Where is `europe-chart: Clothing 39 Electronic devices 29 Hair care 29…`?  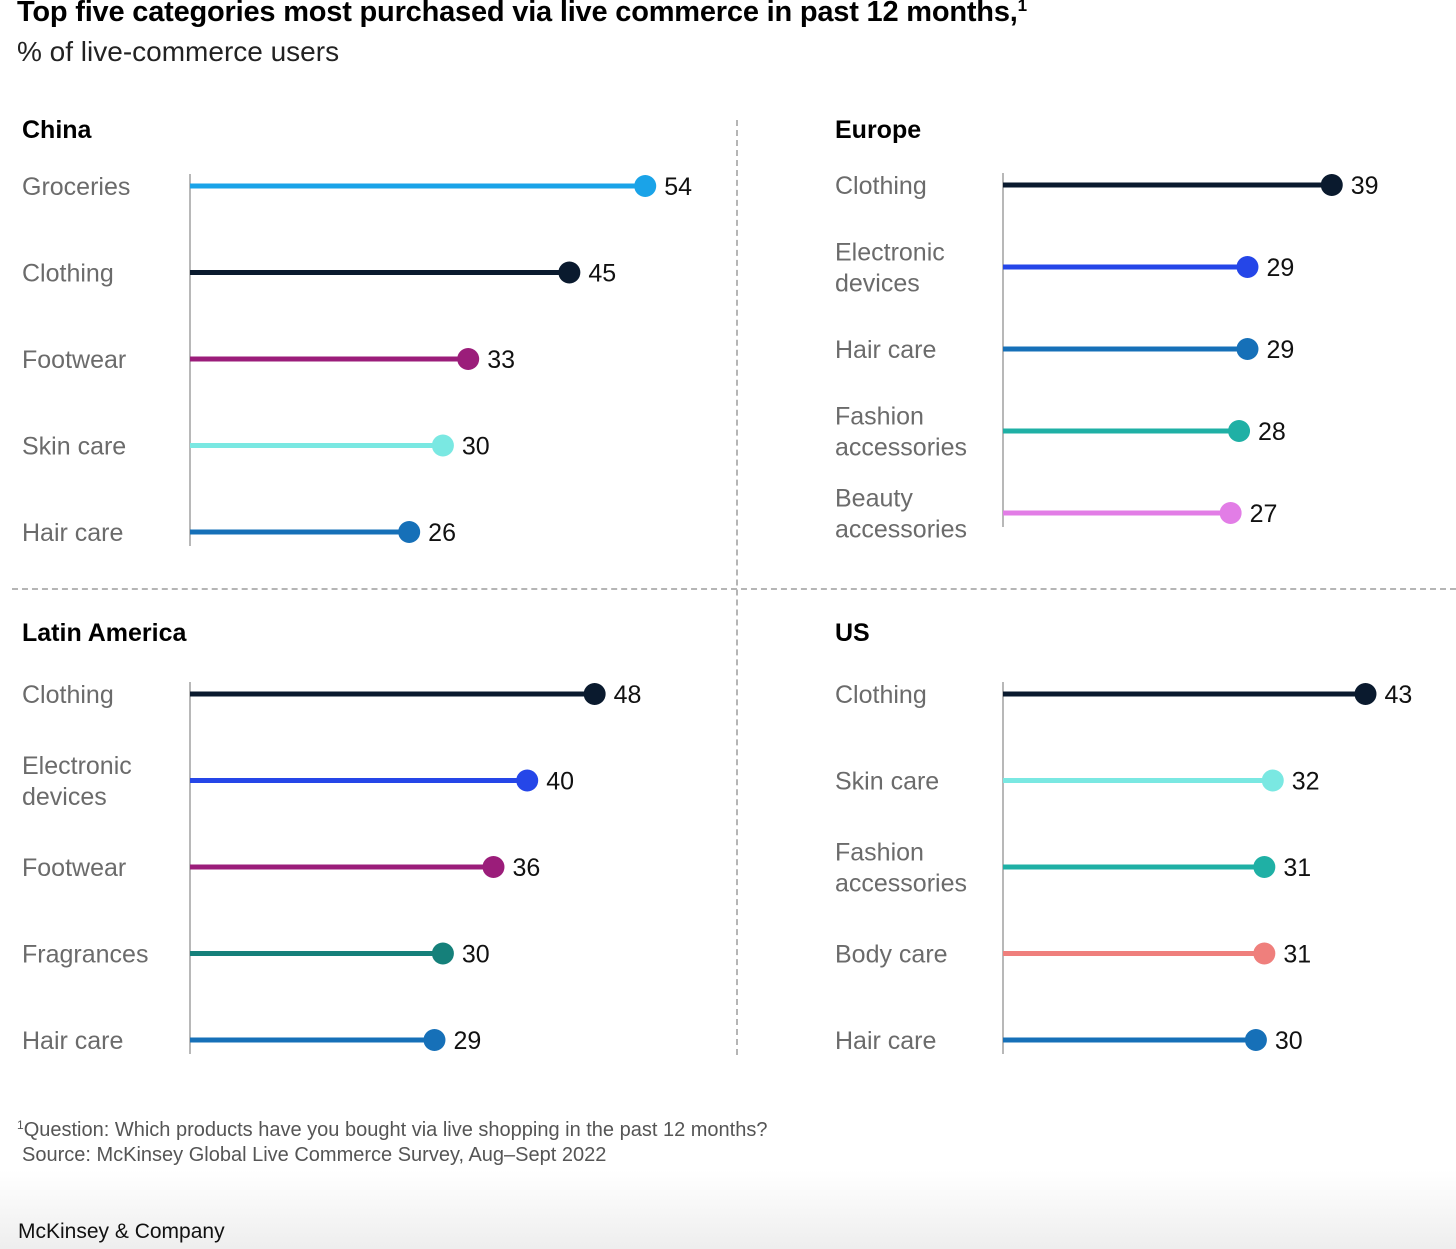 europe-chart: Clothing 39 Electronic devices 29 Hair care 29… is located at coordinates (1107, 358).